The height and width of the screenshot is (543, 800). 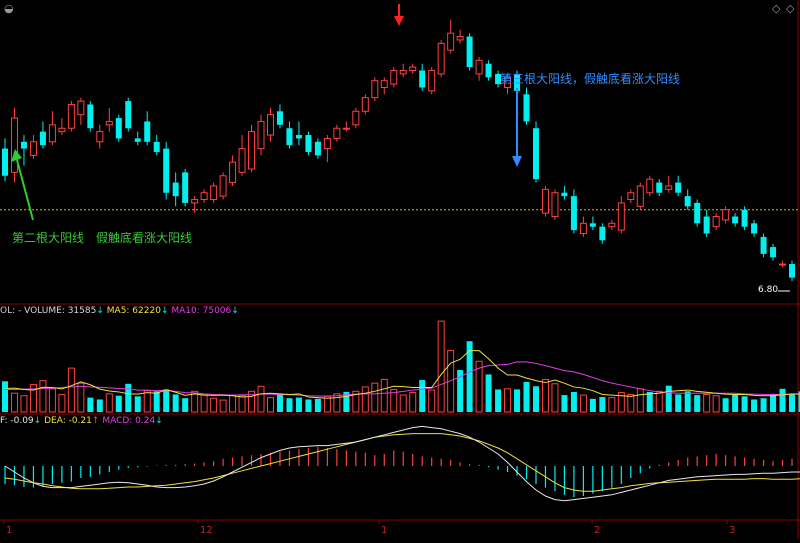 I want to click on diamond-icon: ◇, so click(x=776, y=8).